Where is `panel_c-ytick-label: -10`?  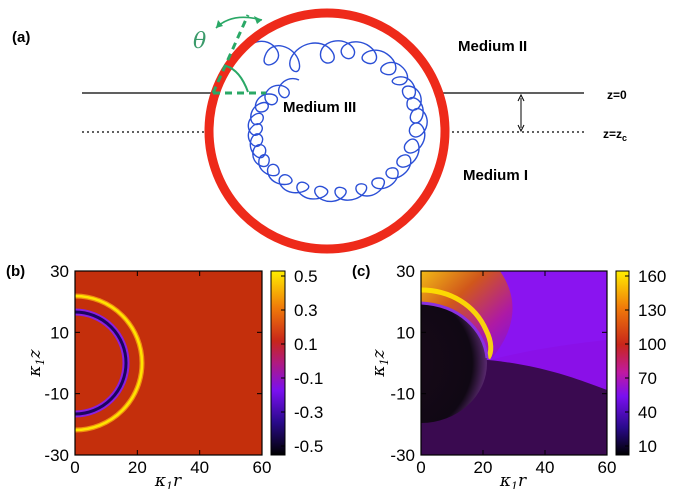 panel_c-ytick-label: -10 is located at coordinates (402, 394).